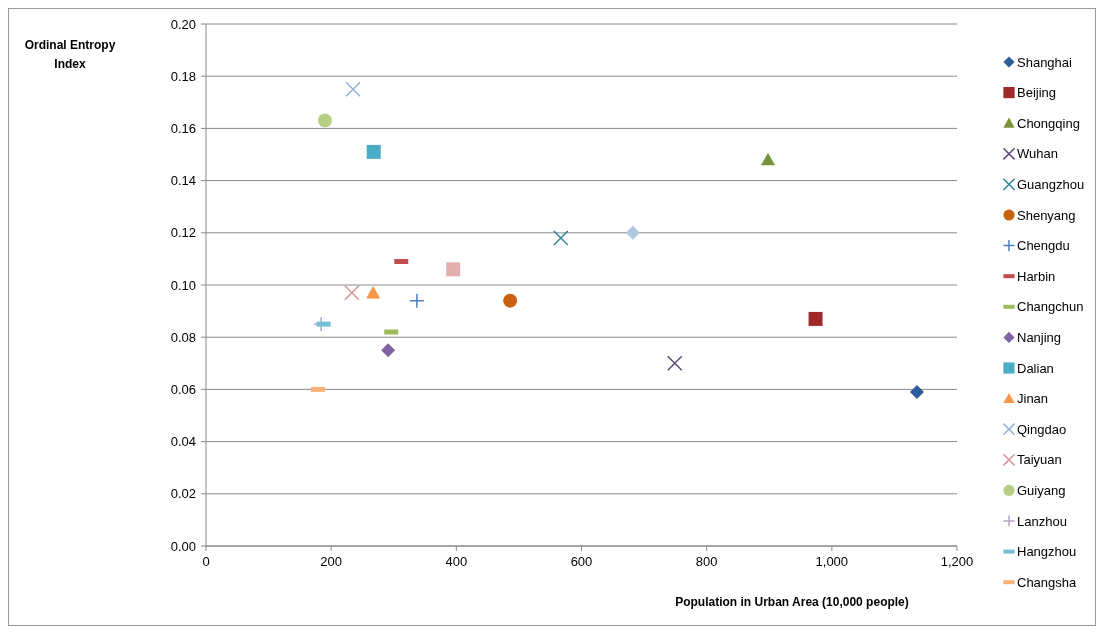 The image size is (1104, 634). I want to click on x-tick-label: 1,200, so click(957, 561).